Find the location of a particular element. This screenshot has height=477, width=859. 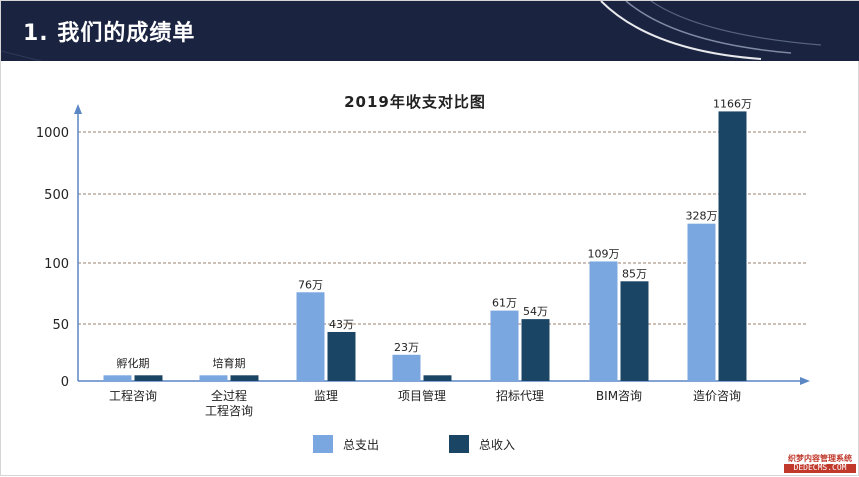

bar-value-label: 76万 is located at coordinates (310, 284).